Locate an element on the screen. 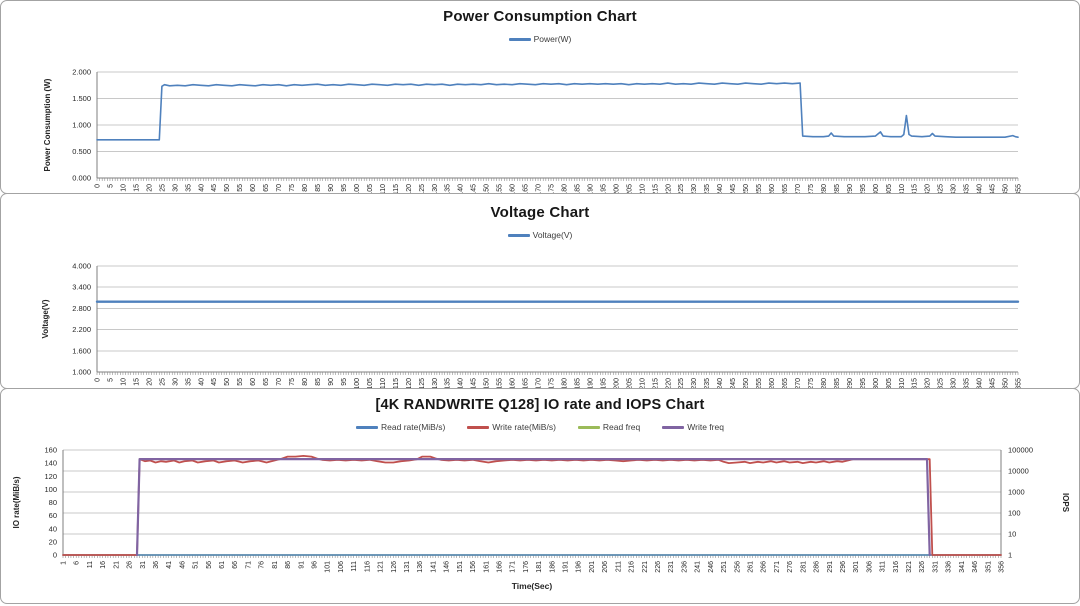 This screenshot has height=606, width=1080. legend-item: Write freq is located at coordinates (693, 427).